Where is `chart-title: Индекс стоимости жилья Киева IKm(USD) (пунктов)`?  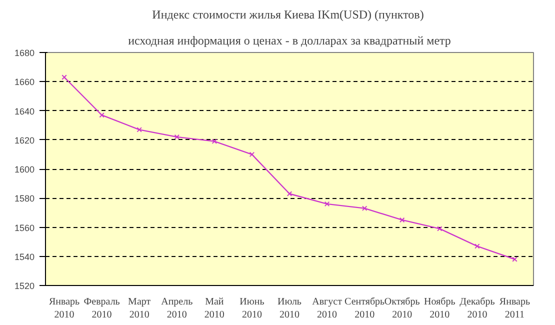 chart-title: Индекс стоимости жилья Киева IKm(USD) (пунктов) is located at coordinates (288, 15).